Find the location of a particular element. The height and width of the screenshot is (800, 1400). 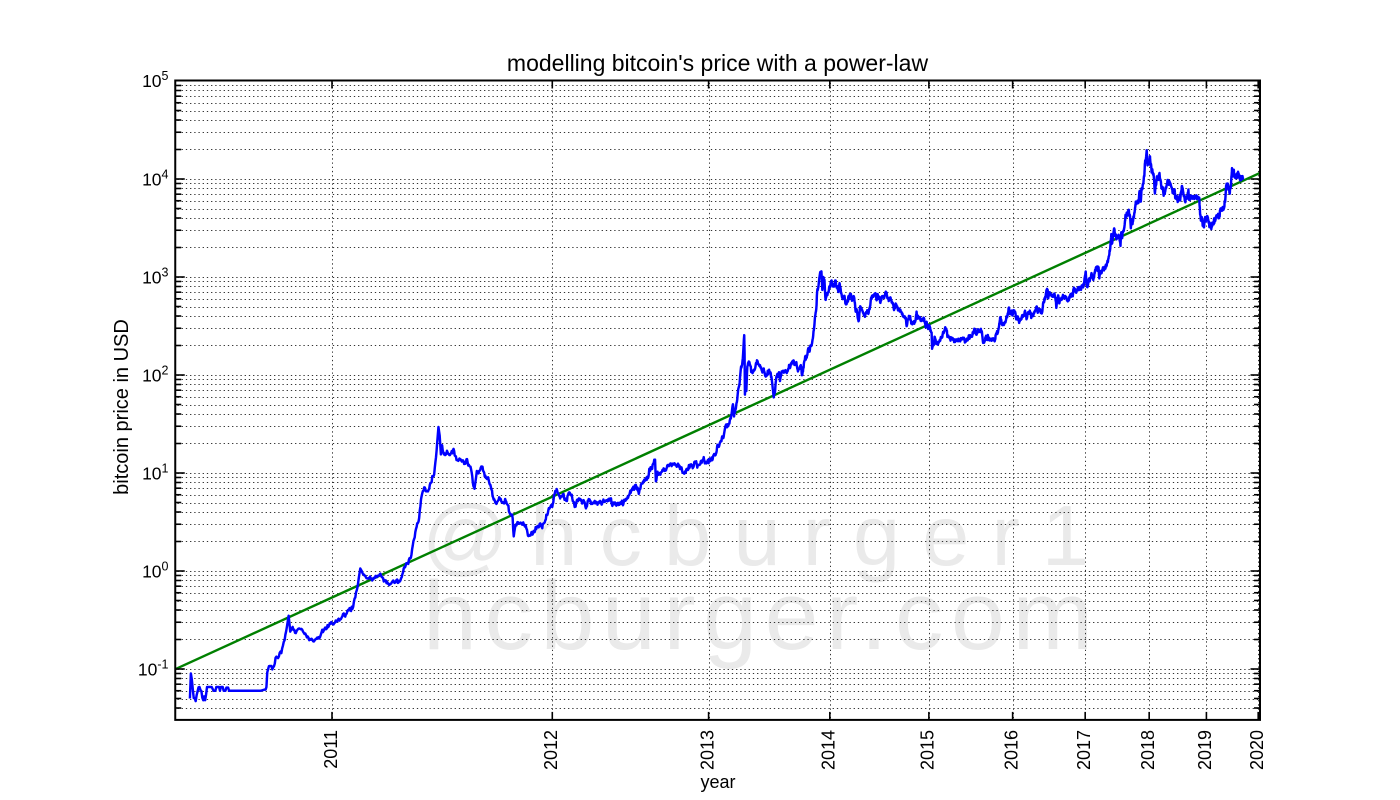

svg-text: 10⁴ is located at coordinates (155, 178).